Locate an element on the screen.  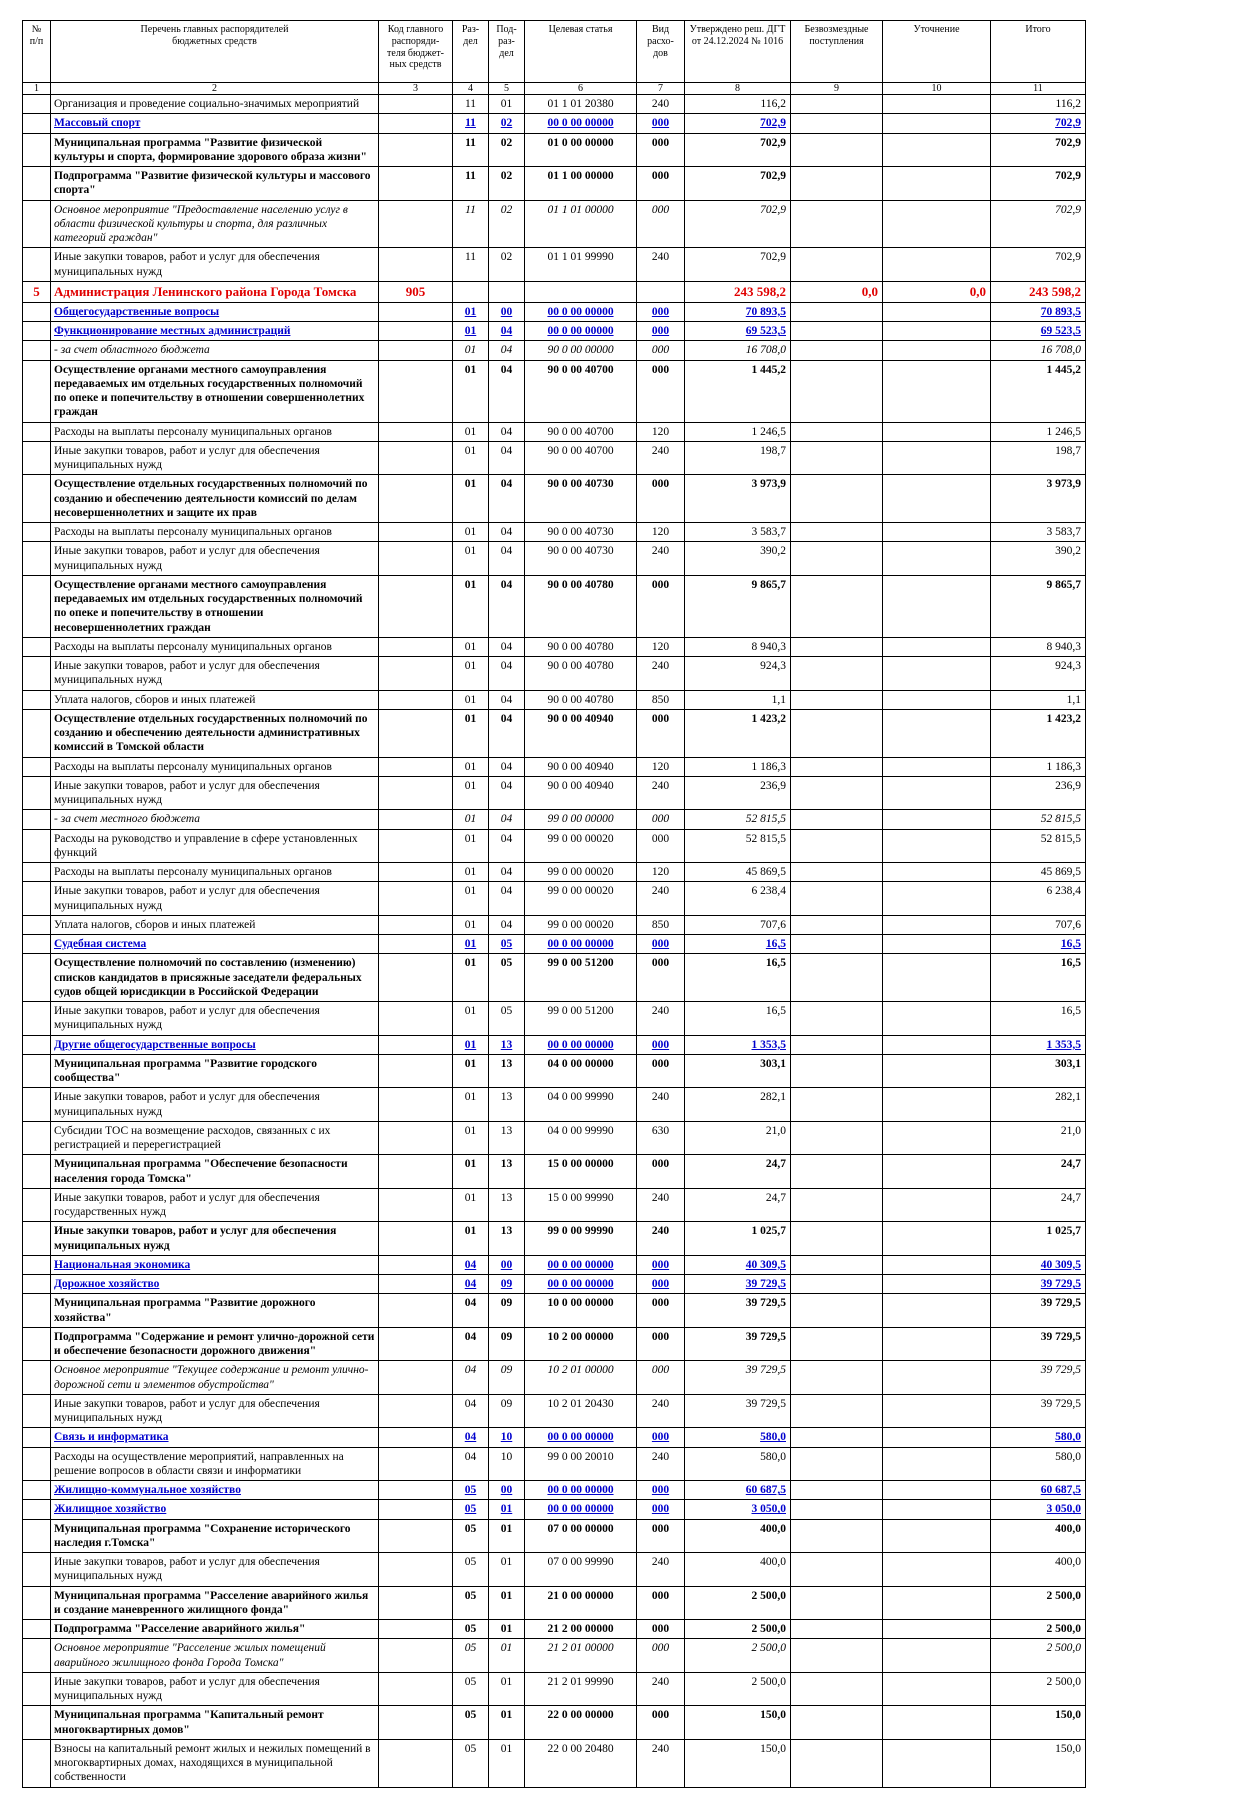
podrazdel-cell: 01 is located at coordinates (506, 1655).